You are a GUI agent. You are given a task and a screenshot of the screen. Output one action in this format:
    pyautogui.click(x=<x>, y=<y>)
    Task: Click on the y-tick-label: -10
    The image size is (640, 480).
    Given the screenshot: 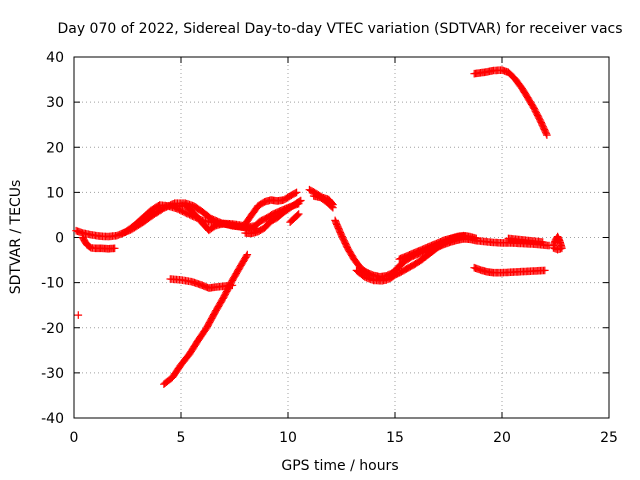 What is the action you would take?
    pyautogui.click(x=52, y=284)
    